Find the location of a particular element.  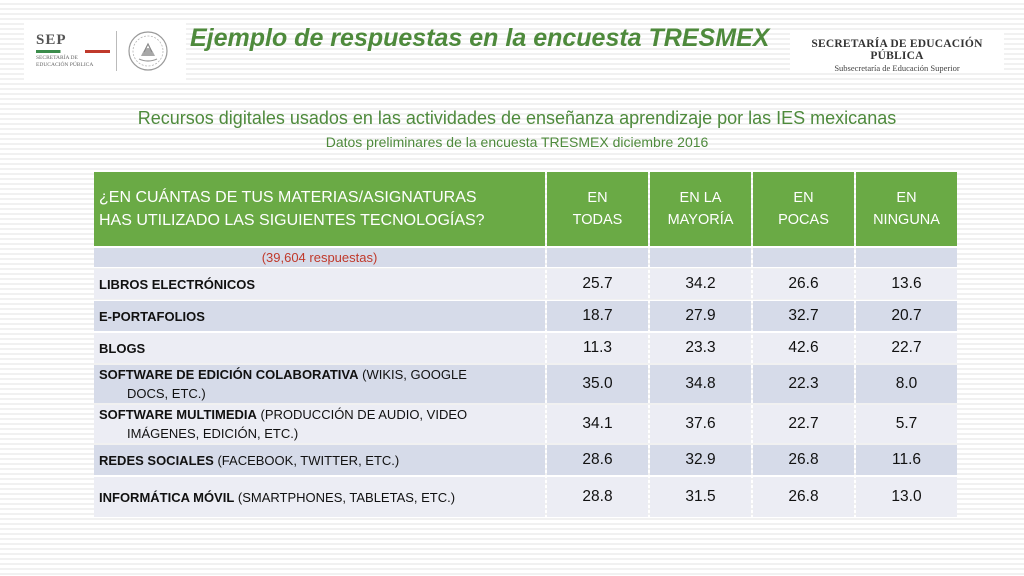

sep-right-logo-sub: Subsecretaría de Educación Superior is located at coordinates (897, 68).